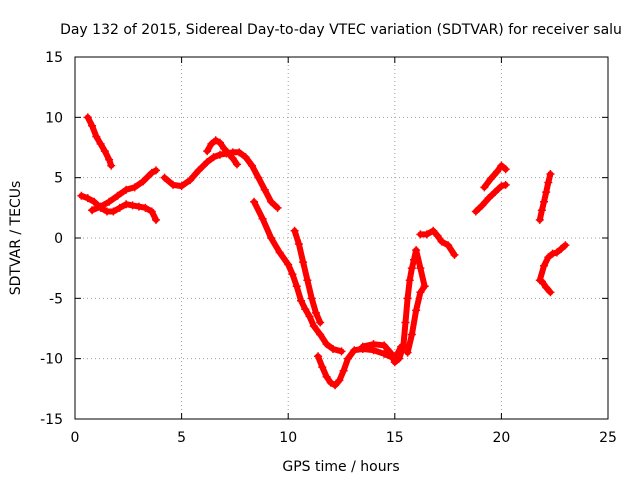 Image resolution: width=640 pixels, height=480 pixels. I want to click on y-tick-label: 5, so click(58, 179).